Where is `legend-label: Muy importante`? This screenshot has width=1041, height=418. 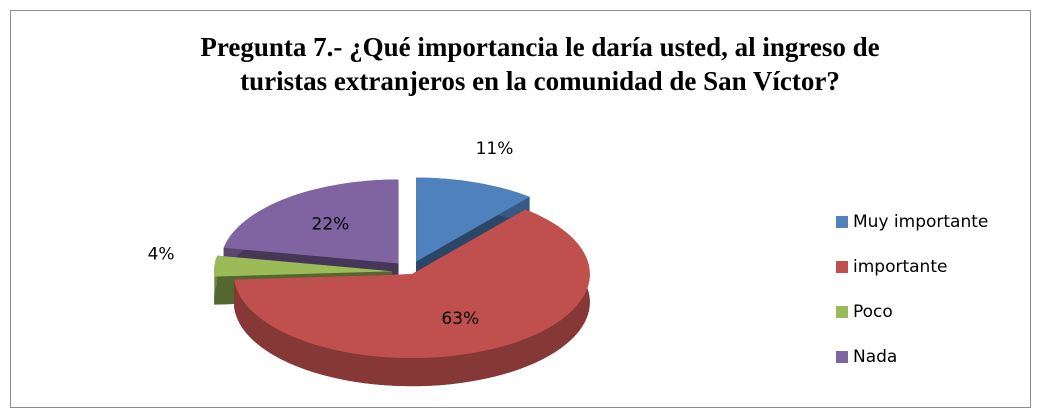 legend-label: Muy importante is located at coordinates (920, 222).